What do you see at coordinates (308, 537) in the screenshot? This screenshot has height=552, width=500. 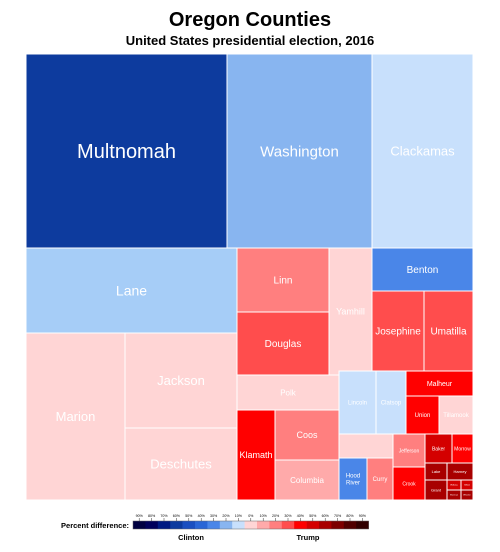 I see `legend-trump-label: Trump` at bounding box center [308, 537].